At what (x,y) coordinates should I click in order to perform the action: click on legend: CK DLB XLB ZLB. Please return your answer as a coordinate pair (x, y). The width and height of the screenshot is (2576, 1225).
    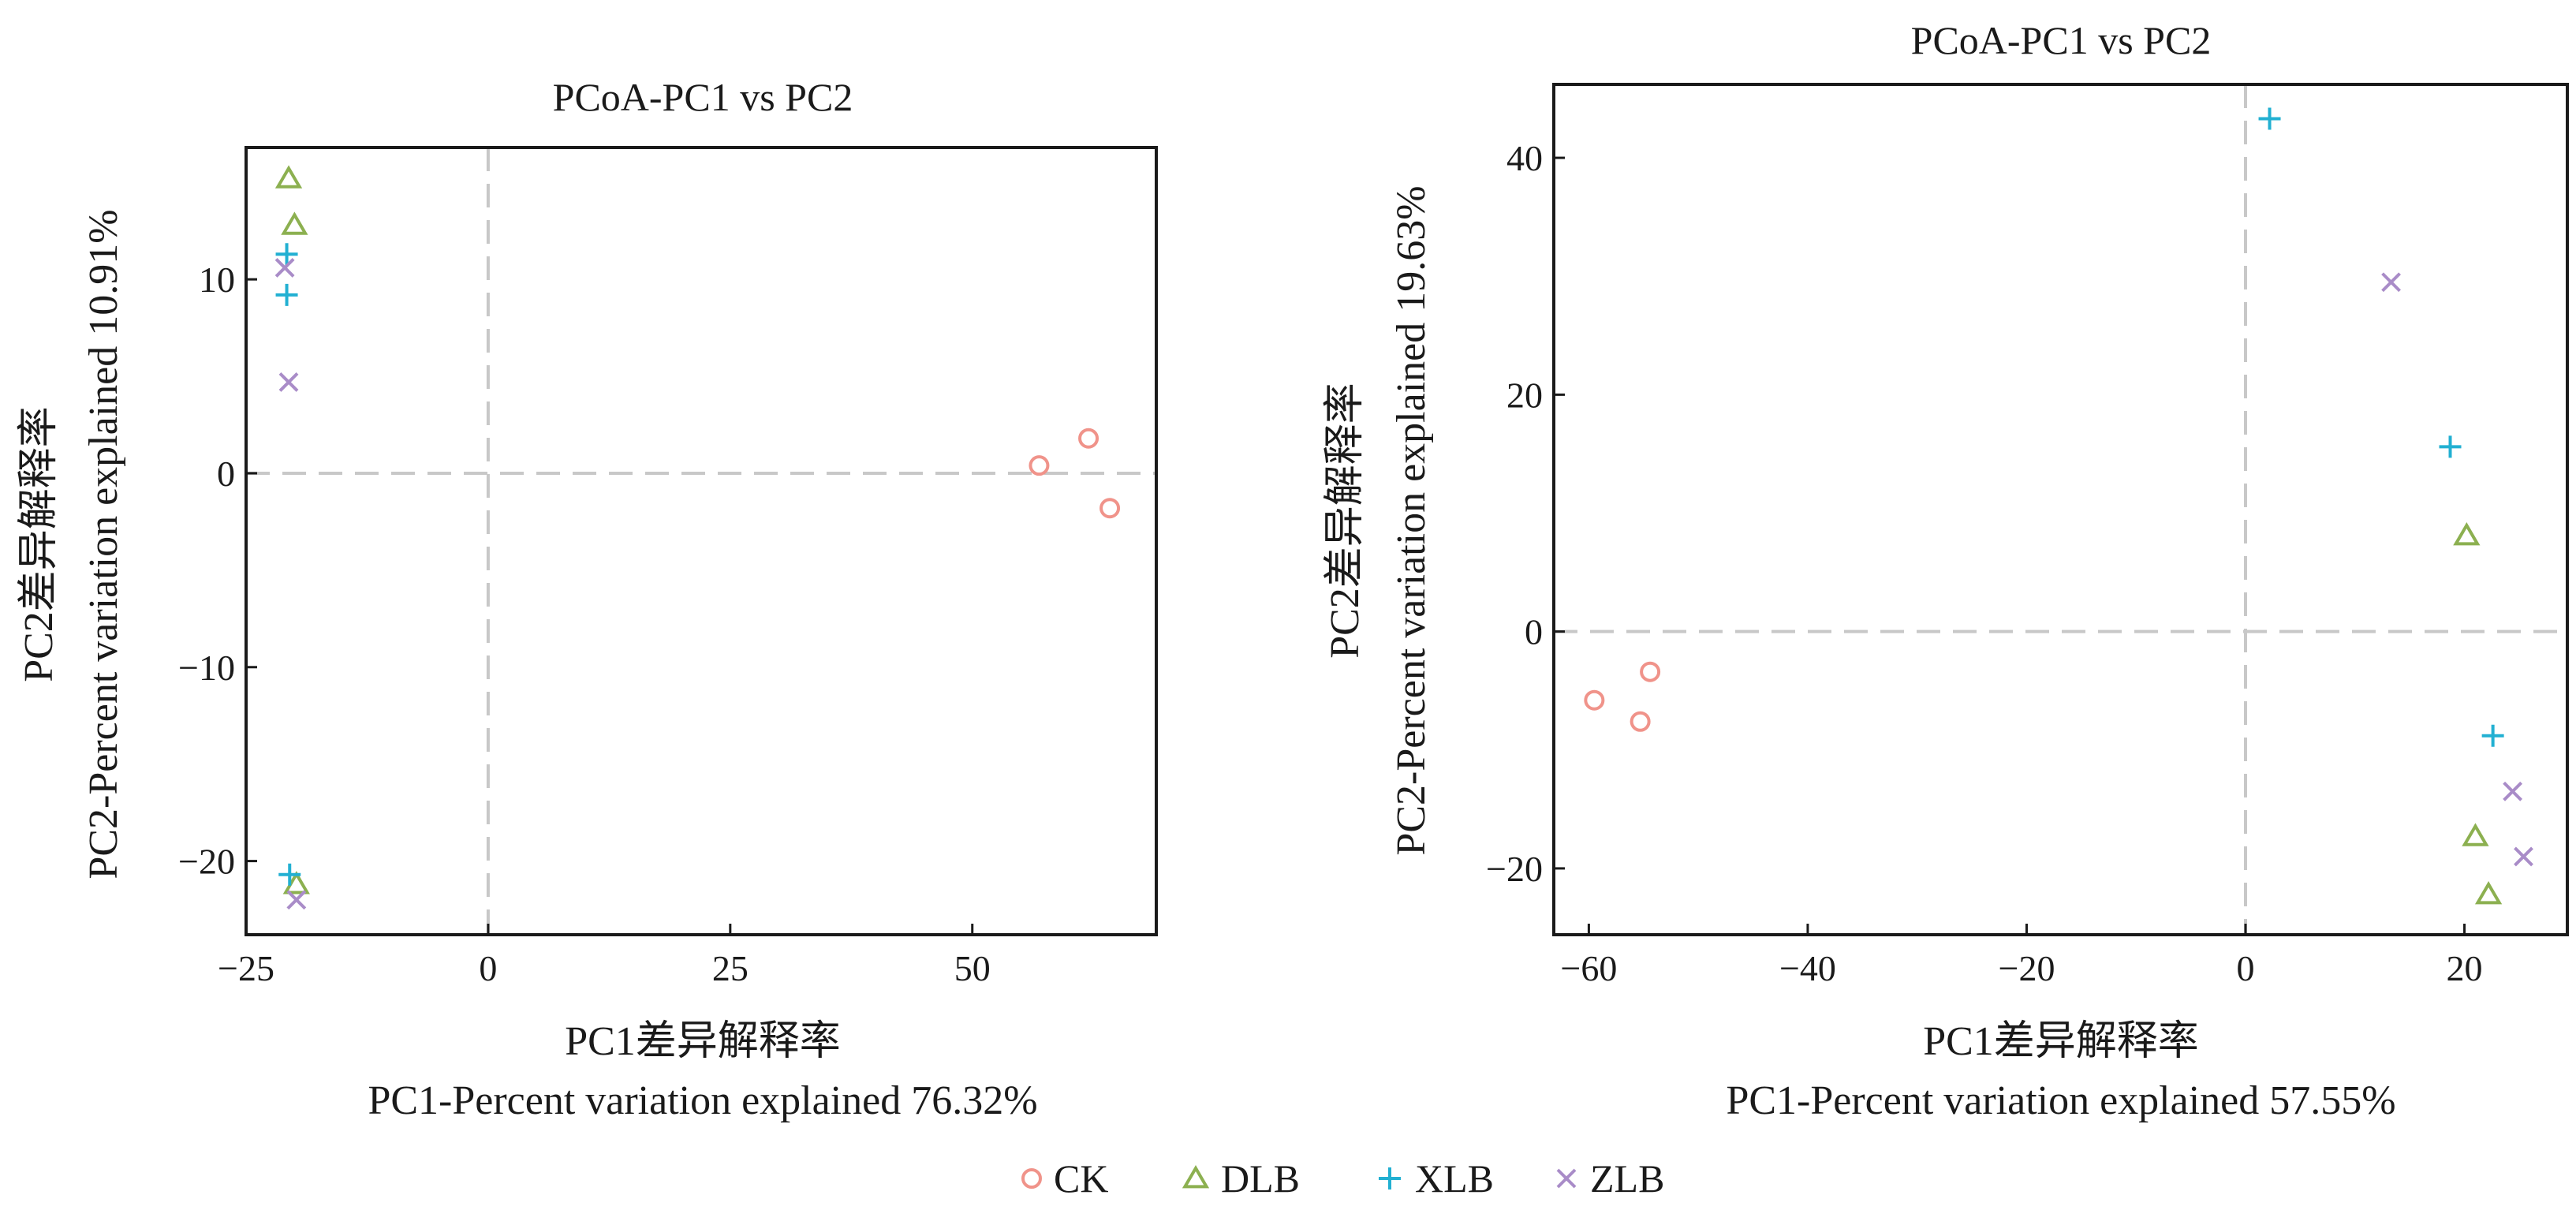
    Looking at the image, I should click on (1342, 1178).